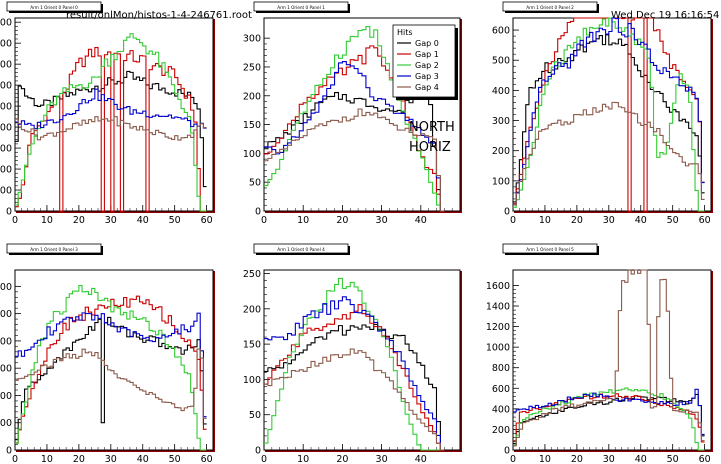  I want to click on legend-title: Hits, so click(405, 32).